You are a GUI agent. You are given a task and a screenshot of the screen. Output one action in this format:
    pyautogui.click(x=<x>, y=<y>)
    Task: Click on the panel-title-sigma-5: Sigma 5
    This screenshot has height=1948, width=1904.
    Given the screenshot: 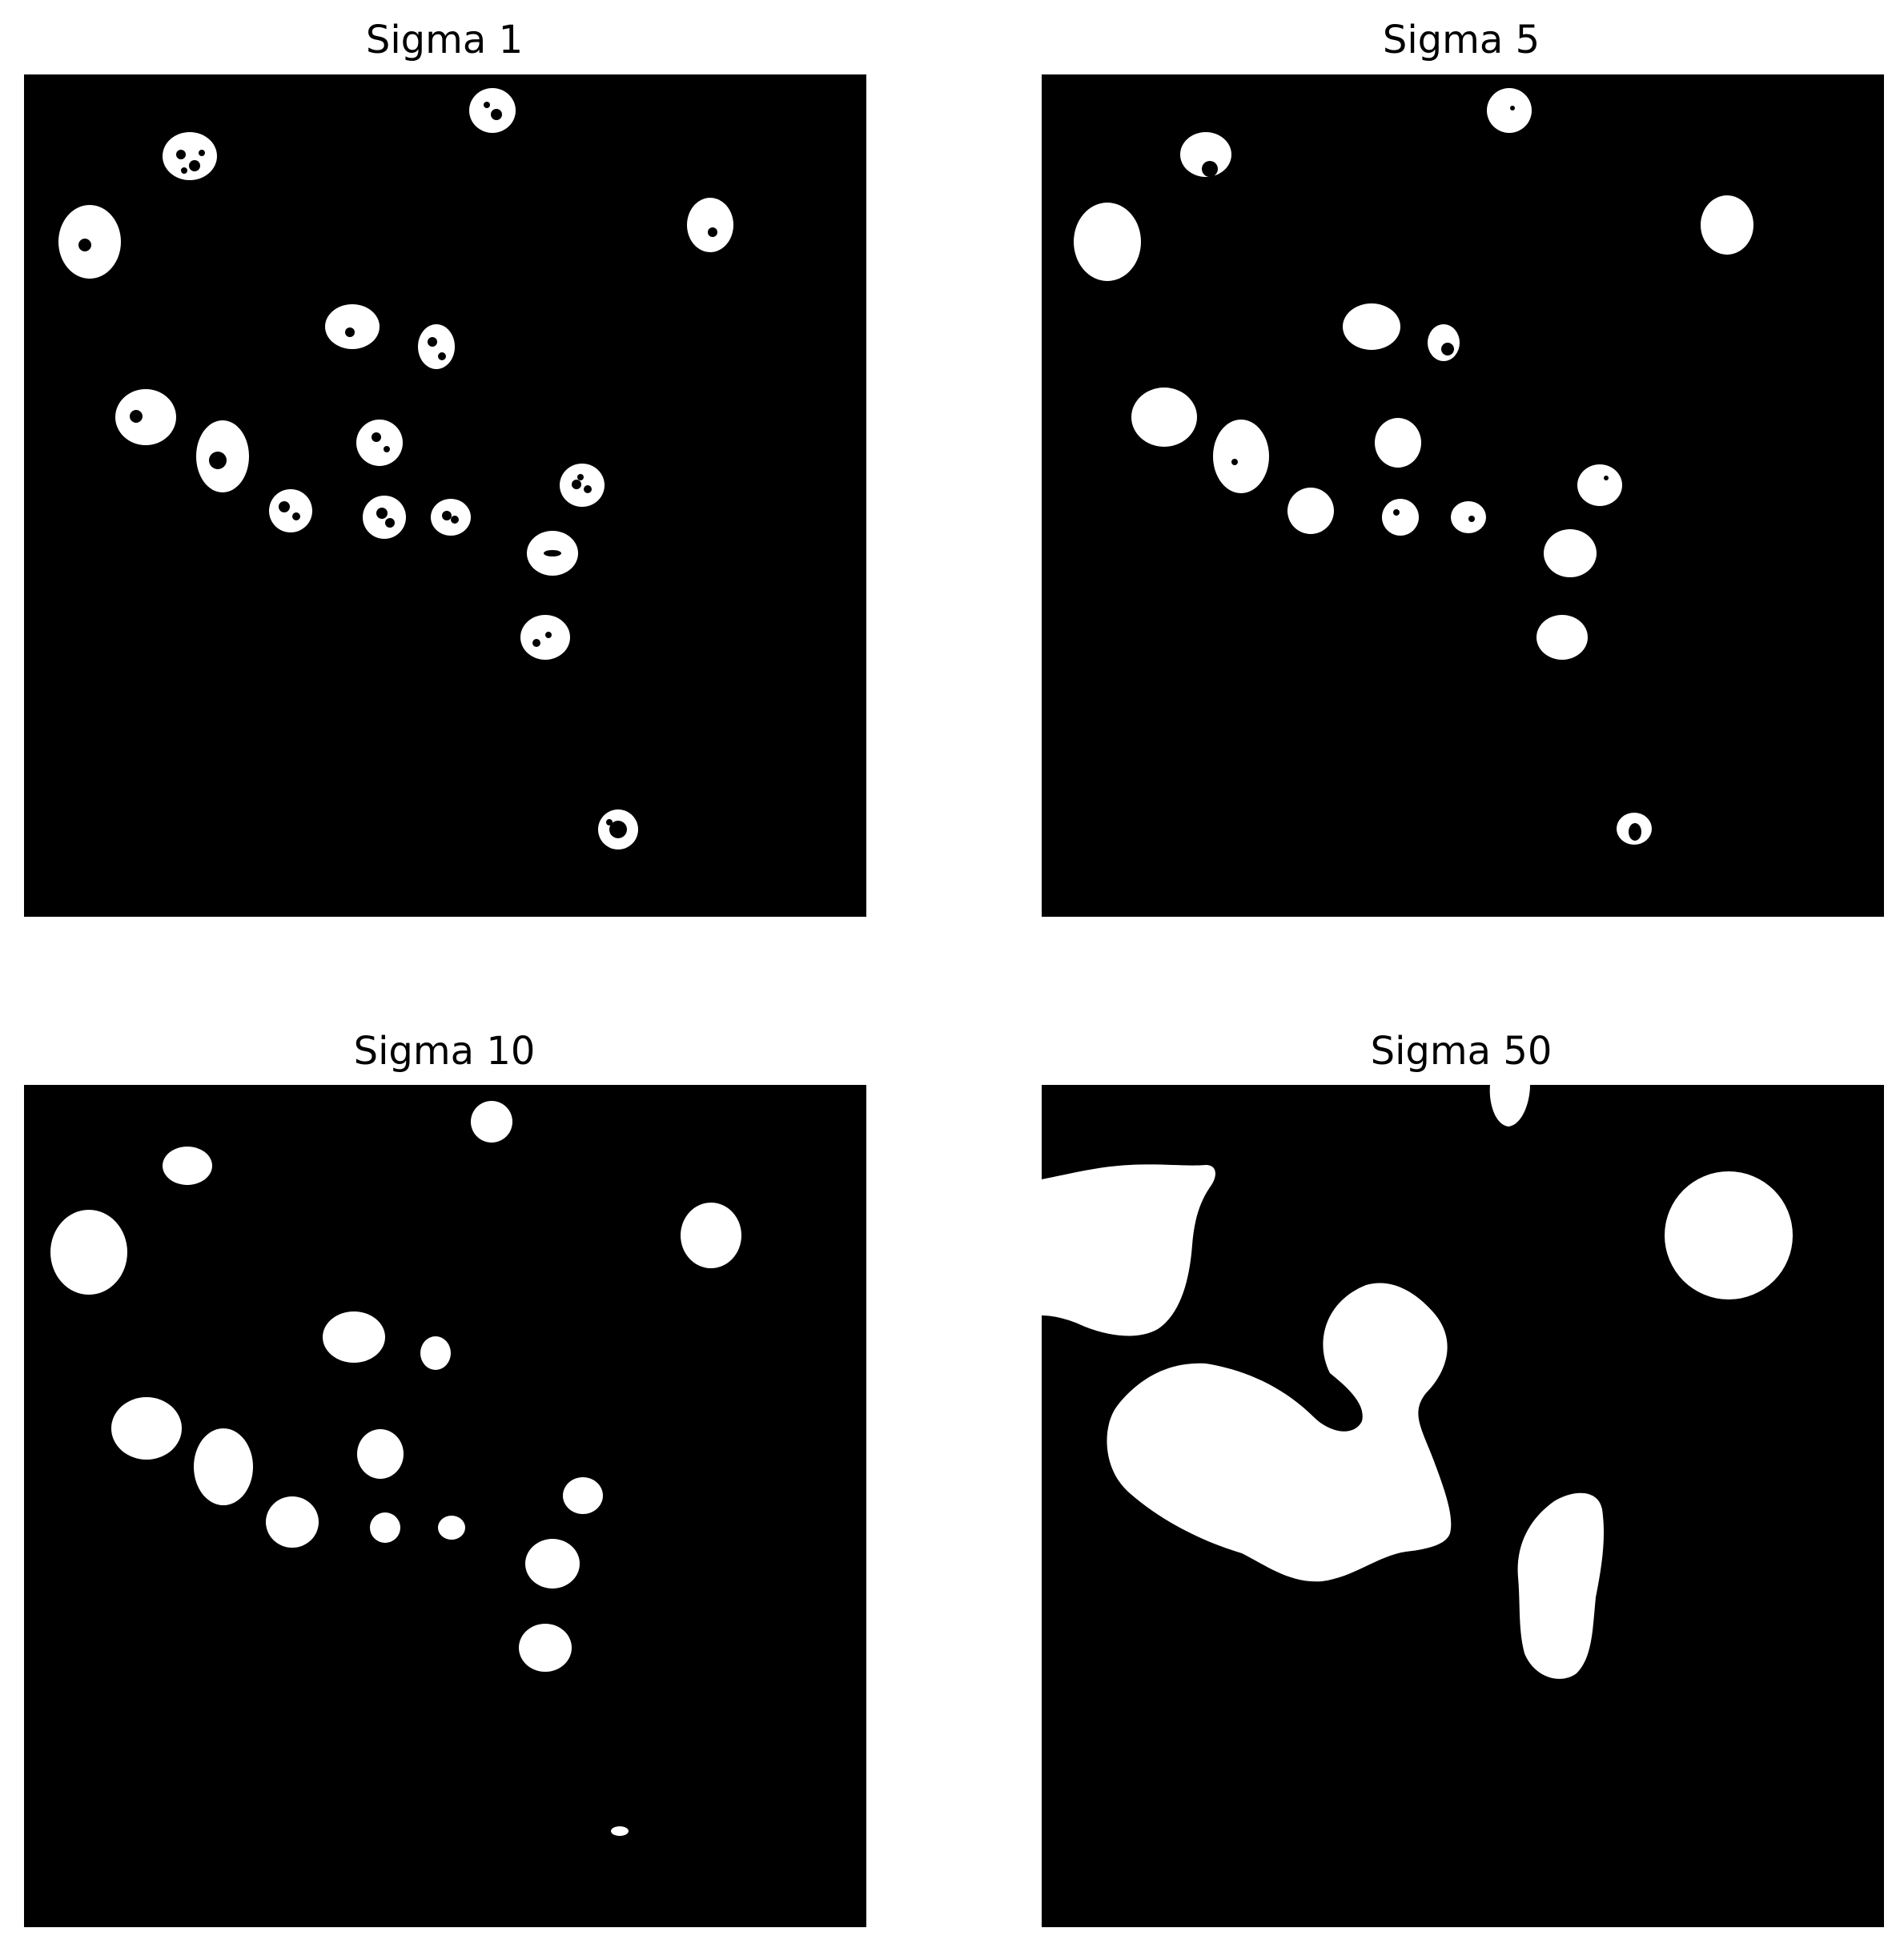 What is the action you would take?
    pyautogui.click(x=1461, y=40)
    